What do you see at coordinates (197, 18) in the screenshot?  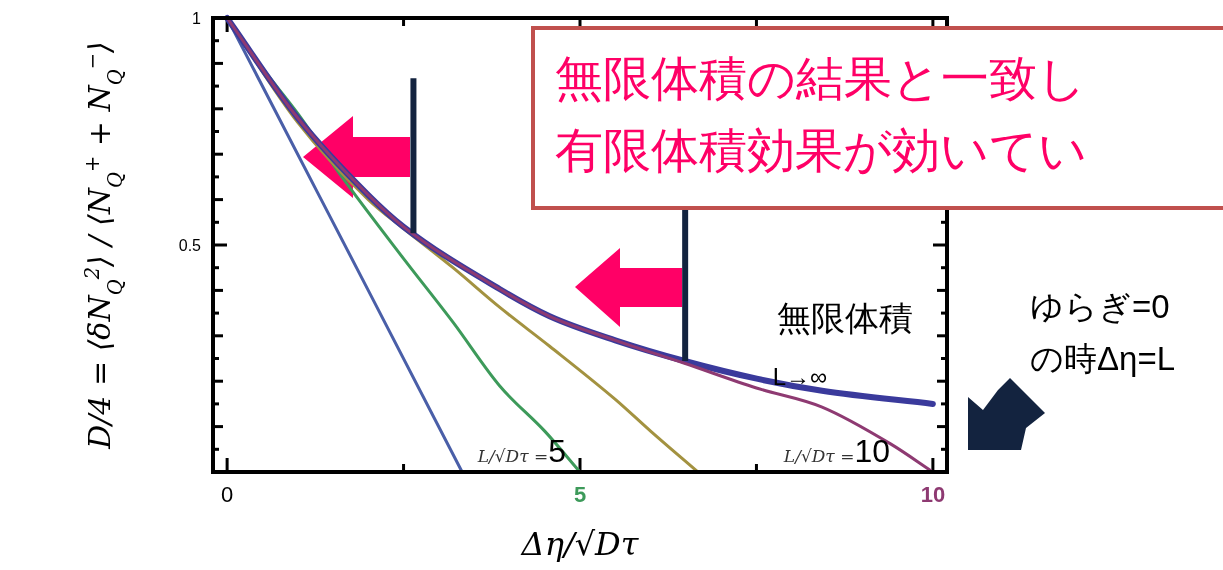 I see `y-tick-label: 1` at bounding box center [197, 18].